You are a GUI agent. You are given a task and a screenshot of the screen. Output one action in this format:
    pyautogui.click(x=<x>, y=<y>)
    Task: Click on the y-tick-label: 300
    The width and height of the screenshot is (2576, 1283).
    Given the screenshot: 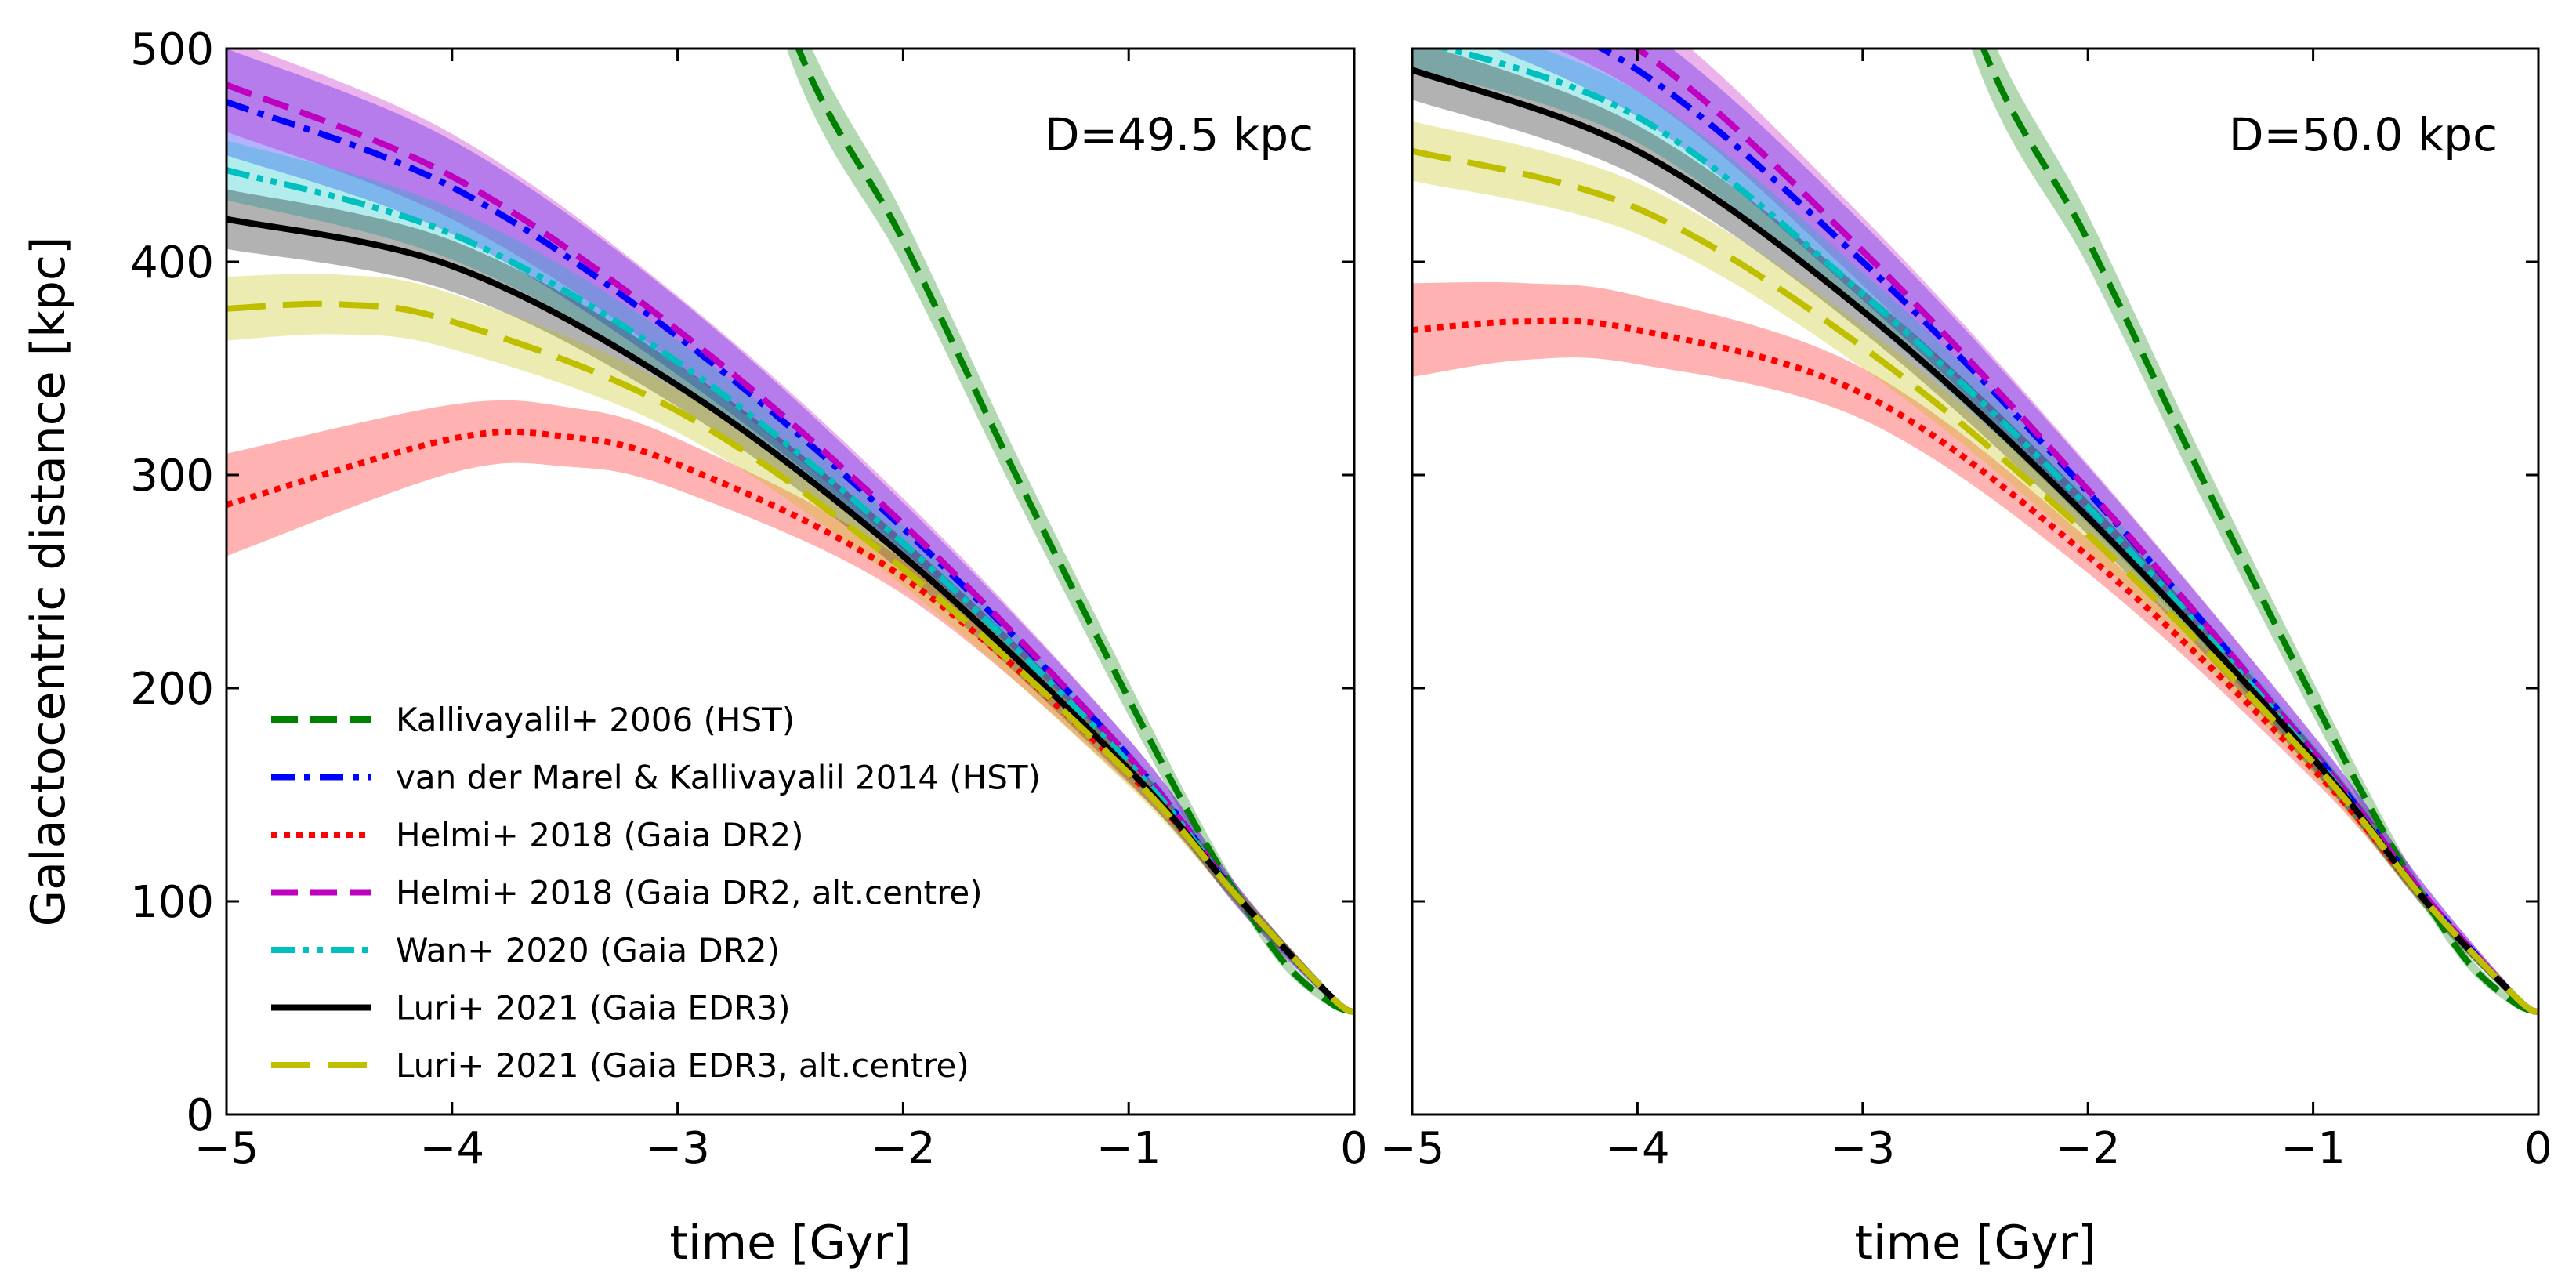 What is the action you would take?
    pyautogui.click(x=172, y=477)
    